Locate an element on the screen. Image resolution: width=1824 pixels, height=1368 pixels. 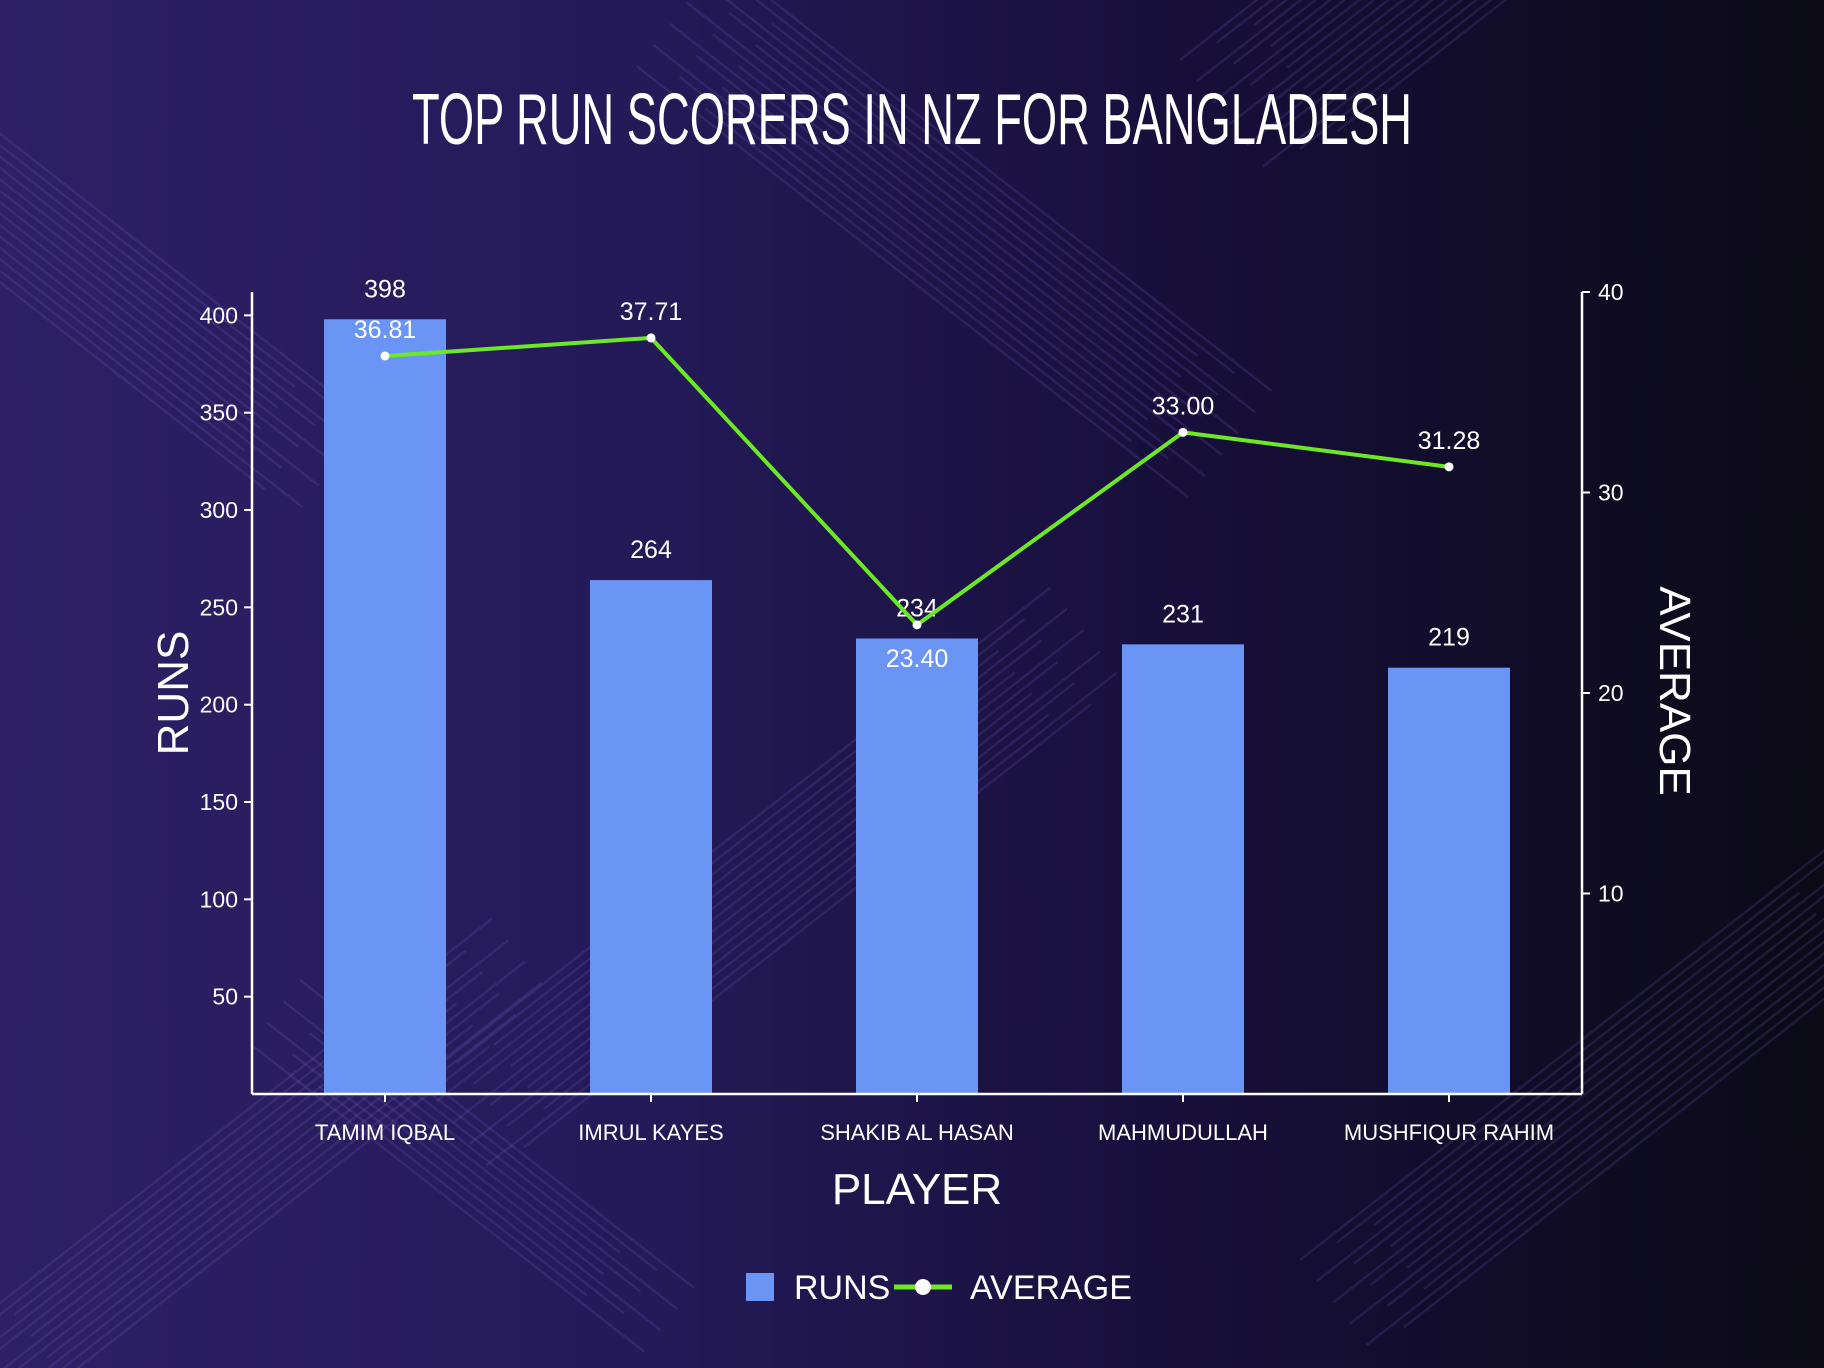
average-value-label: 23.40 is located at coordinates (917, 659).